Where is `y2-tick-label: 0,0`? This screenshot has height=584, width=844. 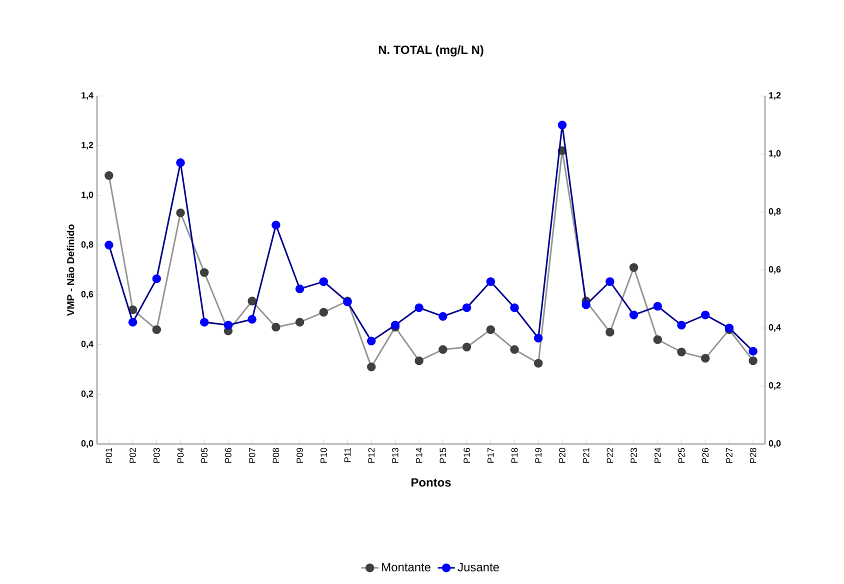 y2-tick-label: 0,0 is located at coordinates (774, 444).